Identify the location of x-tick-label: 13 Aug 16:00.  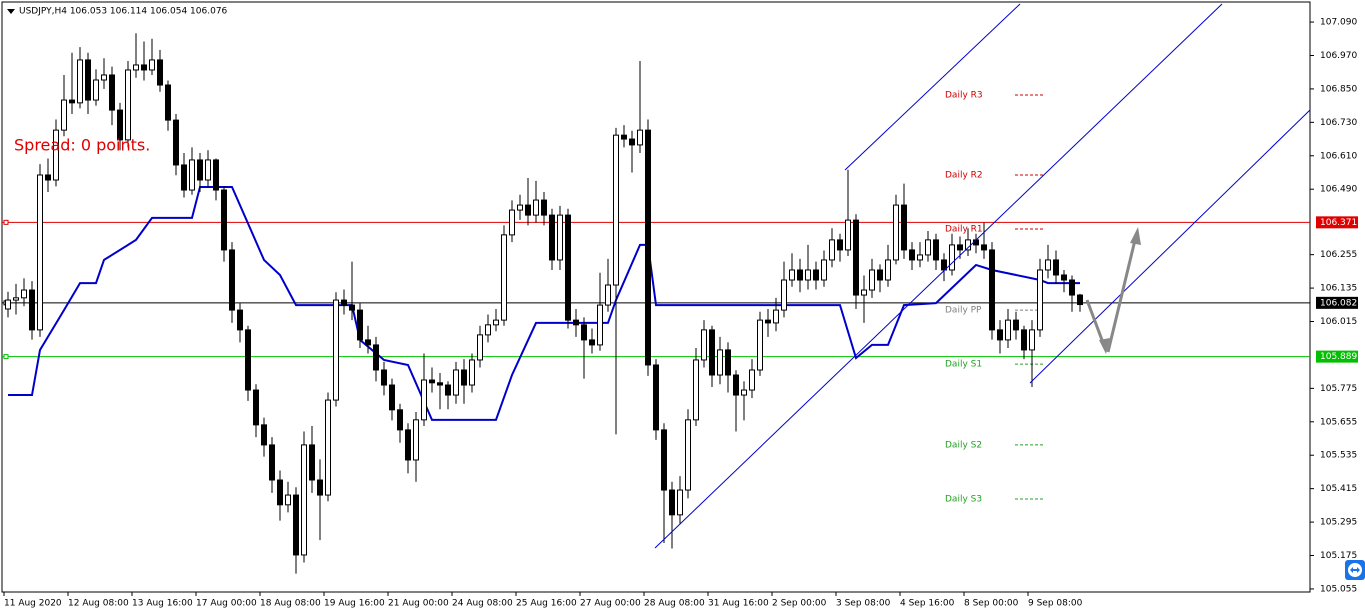
(162, 604).